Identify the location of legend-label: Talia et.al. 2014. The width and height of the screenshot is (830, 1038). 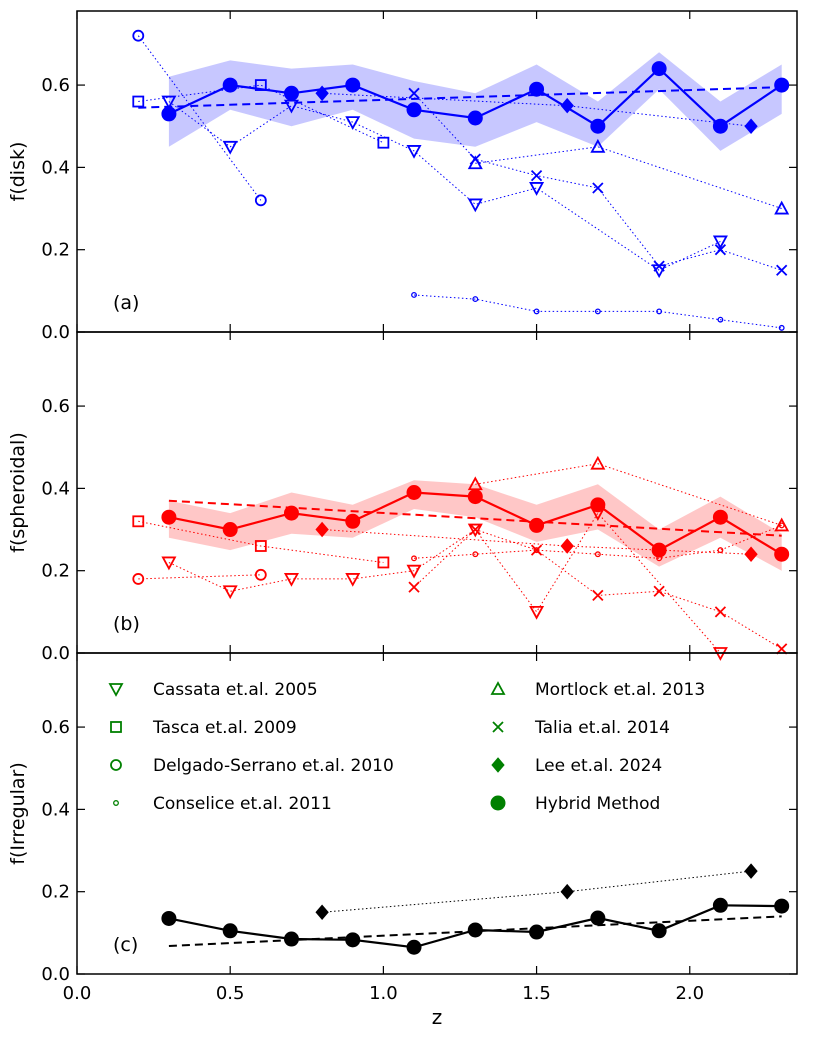
(602, 728).